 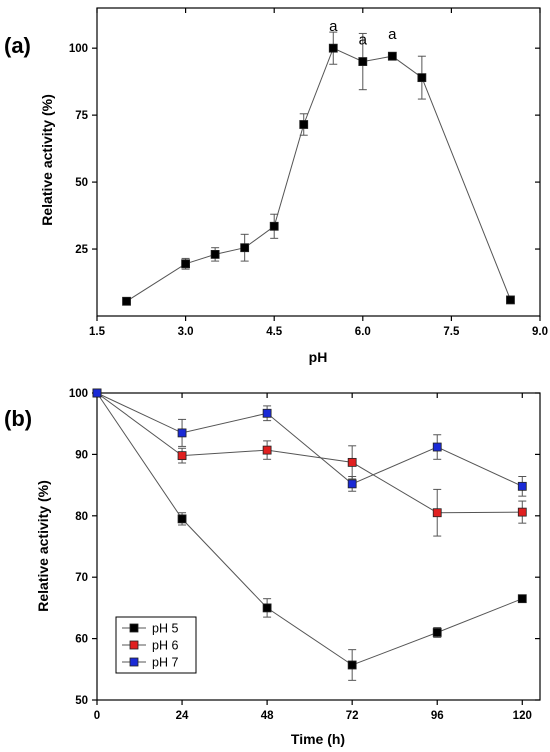 What do you see at coordinates (165, 663) in the screenshot?
I see `legend-label: pH 7` at bounding box center [165, 663].